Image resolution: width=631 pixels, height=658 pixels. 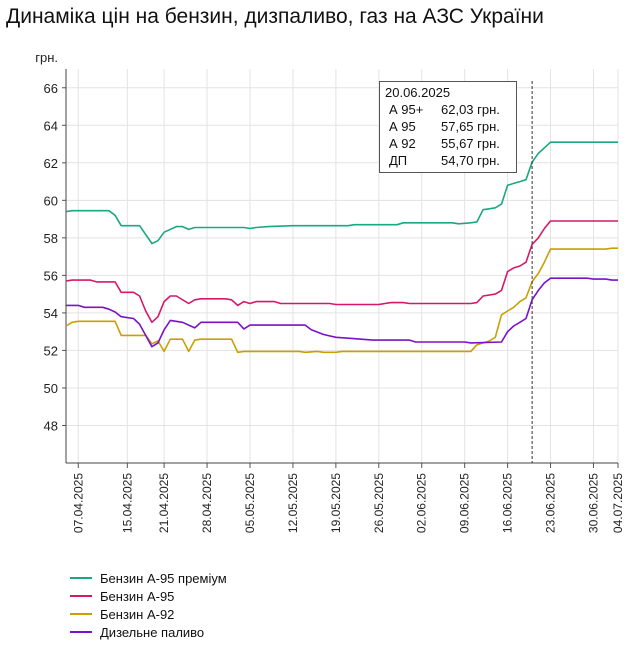 I want to click on x-tick-label: 16.06.2025, so click(x=508, y=503).